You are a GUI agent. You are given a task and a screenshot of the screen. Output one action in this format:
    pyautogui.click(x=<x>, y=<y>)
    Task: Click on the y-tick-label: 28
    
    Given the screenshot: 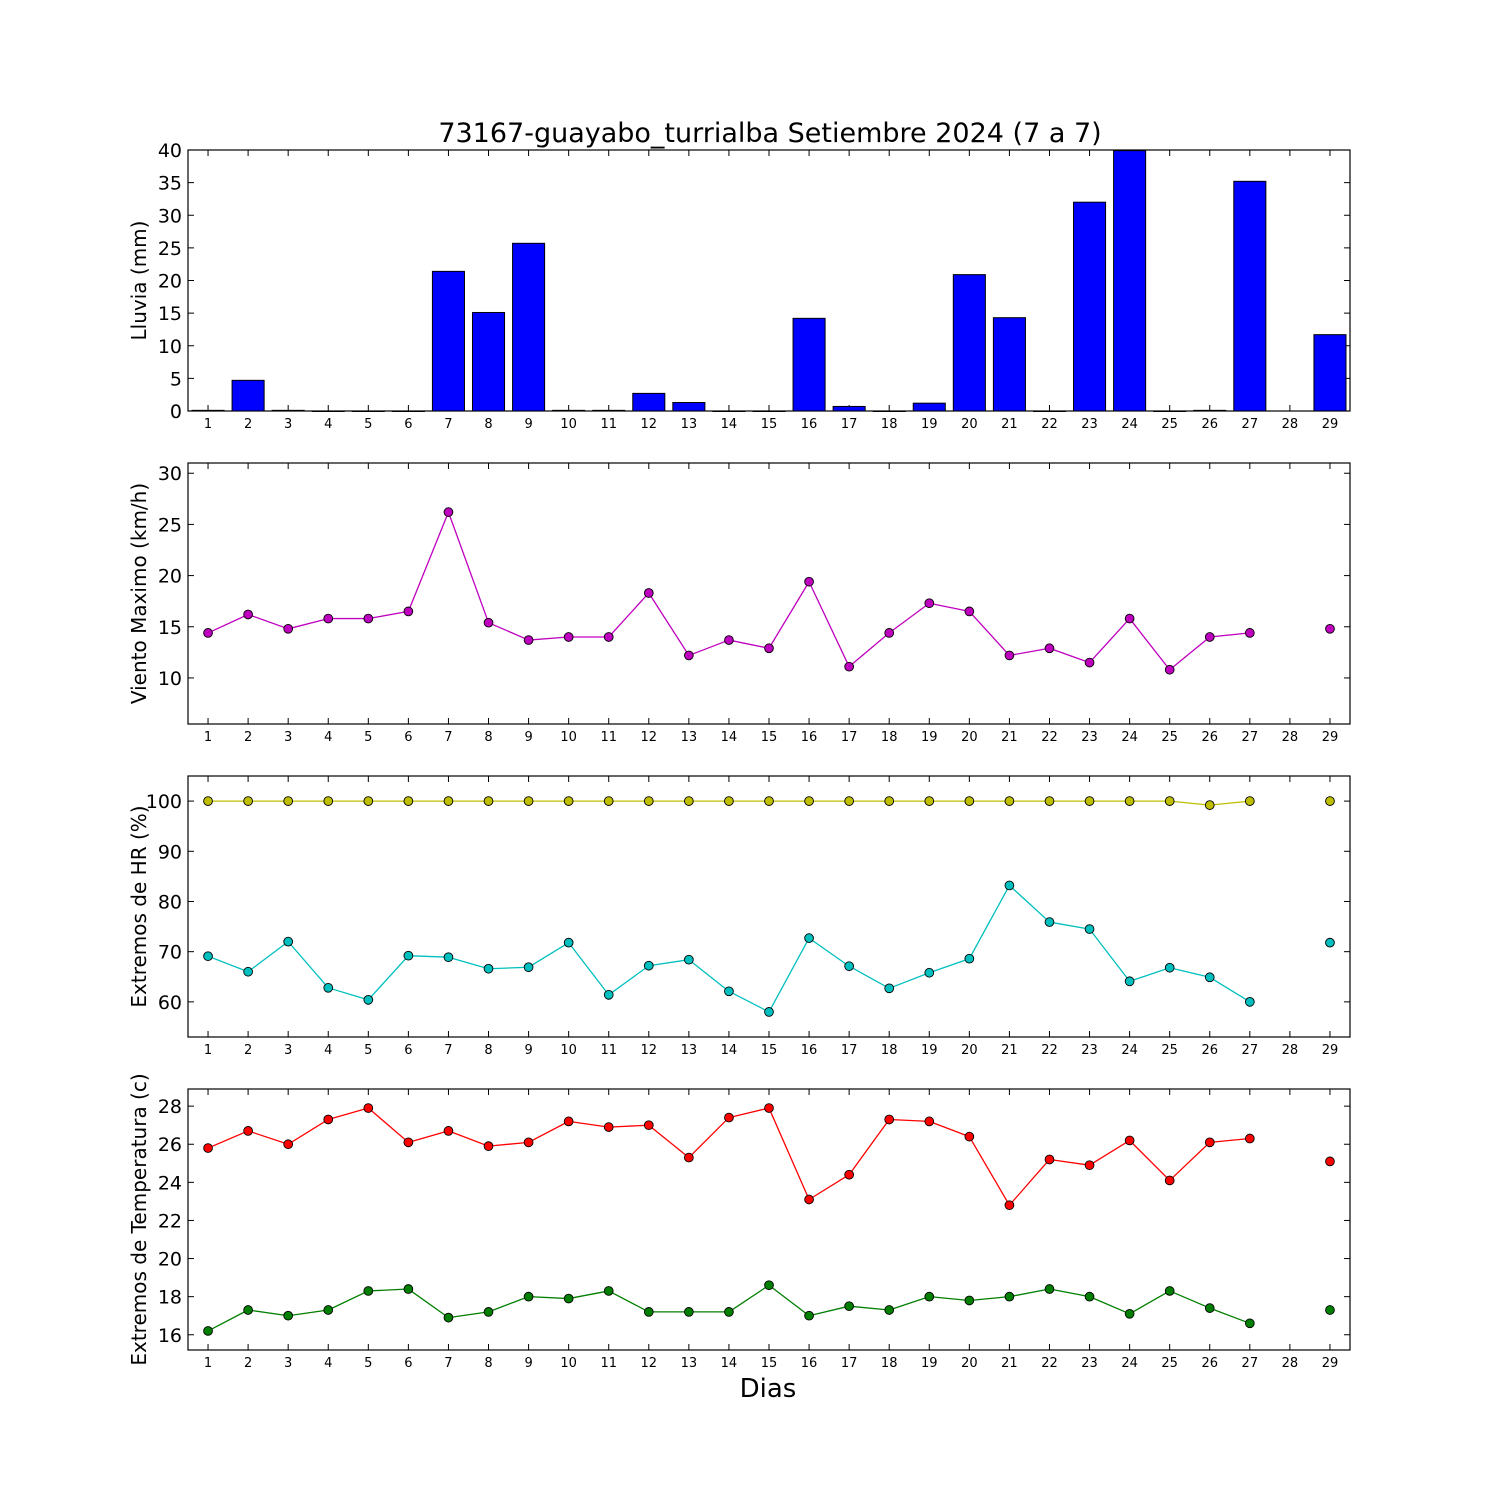 What is the action you would take?
    pyautogui.click(x=170, y=1107)
    